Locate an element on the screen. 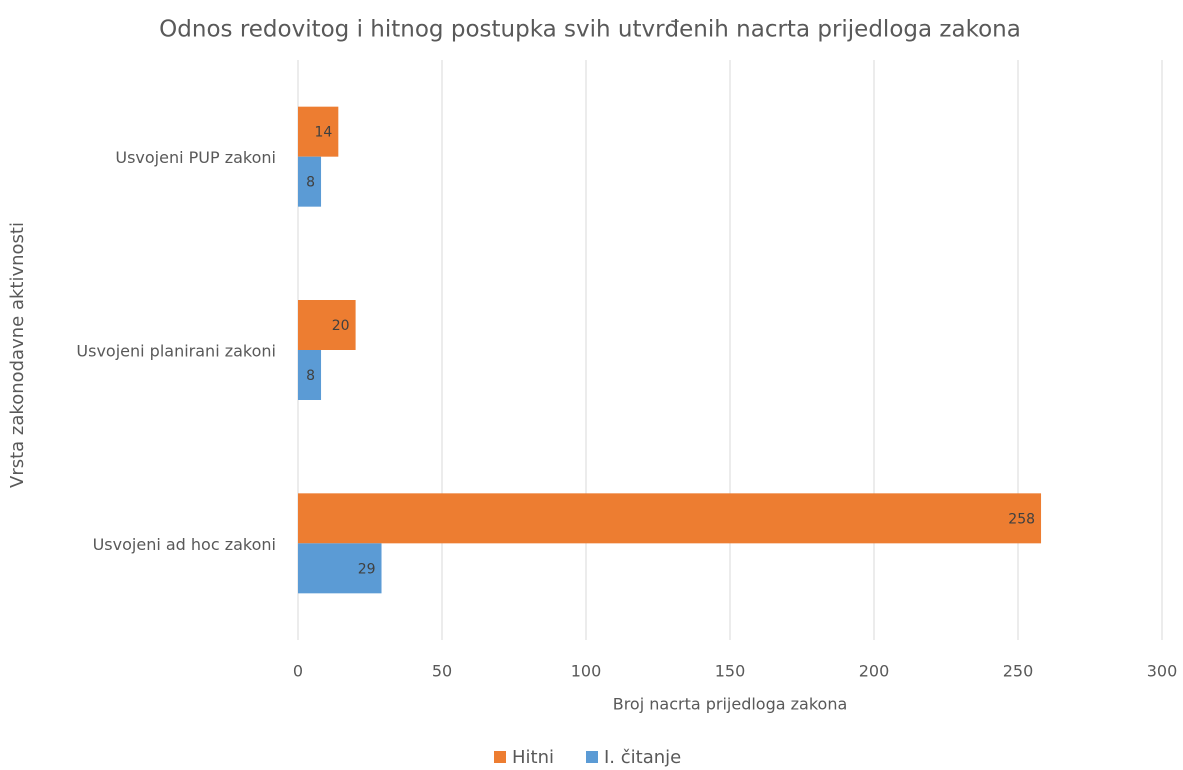  data-label: 29 is located at coordinates (367, 569).